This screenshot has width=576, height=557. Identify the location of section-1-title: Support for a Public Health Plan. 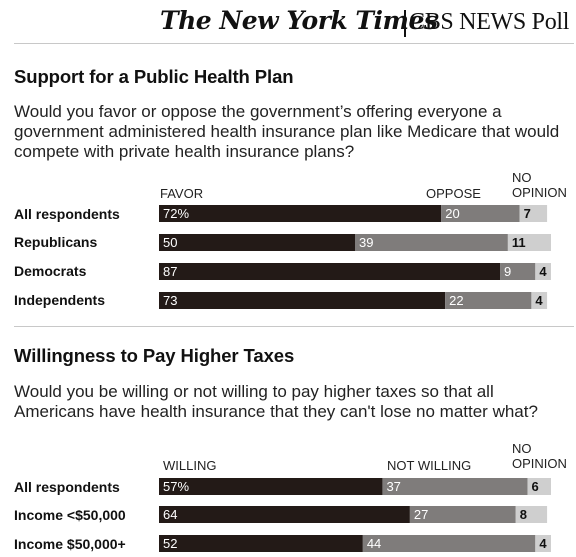
(154, 76).